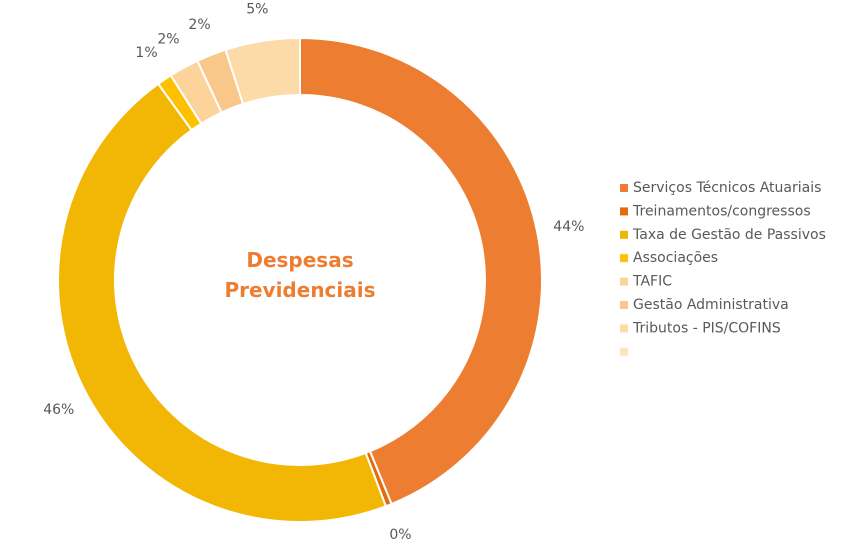 The height and width of the screenshot is (550, 855). I want to click on chart-title: Despesas Previdenciais, so click(300, 275).